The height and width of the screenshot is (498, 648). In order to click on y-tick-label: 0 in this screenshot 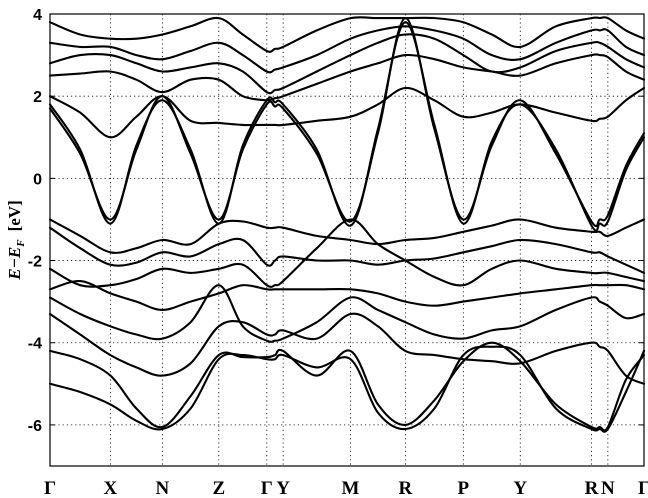, I will do `click(37, 179)`.